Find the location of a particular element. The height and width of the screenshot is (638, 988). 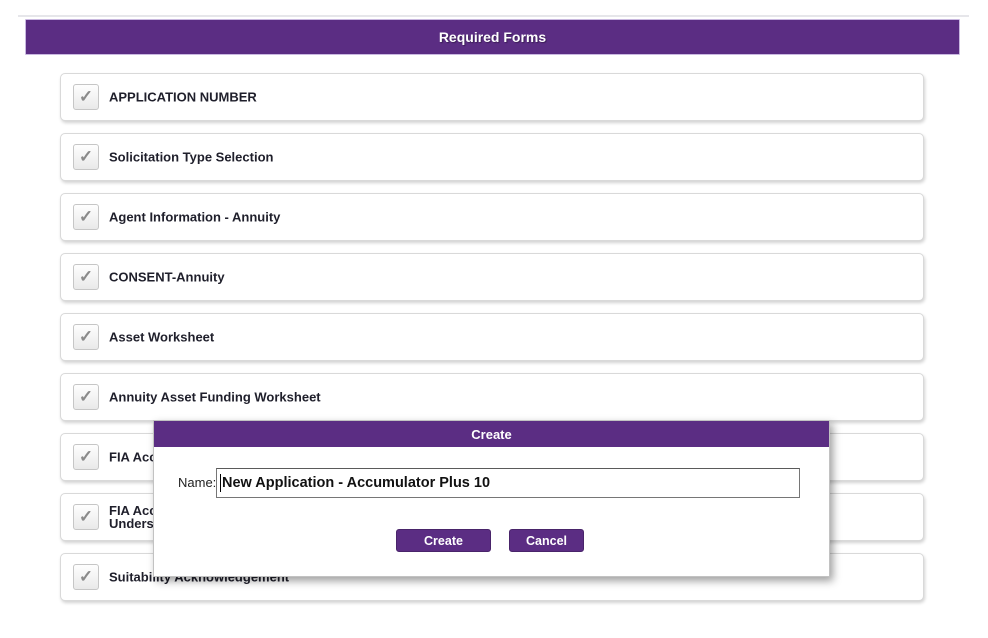

create-dialog-header: Create is located at coordinates (491, 434).